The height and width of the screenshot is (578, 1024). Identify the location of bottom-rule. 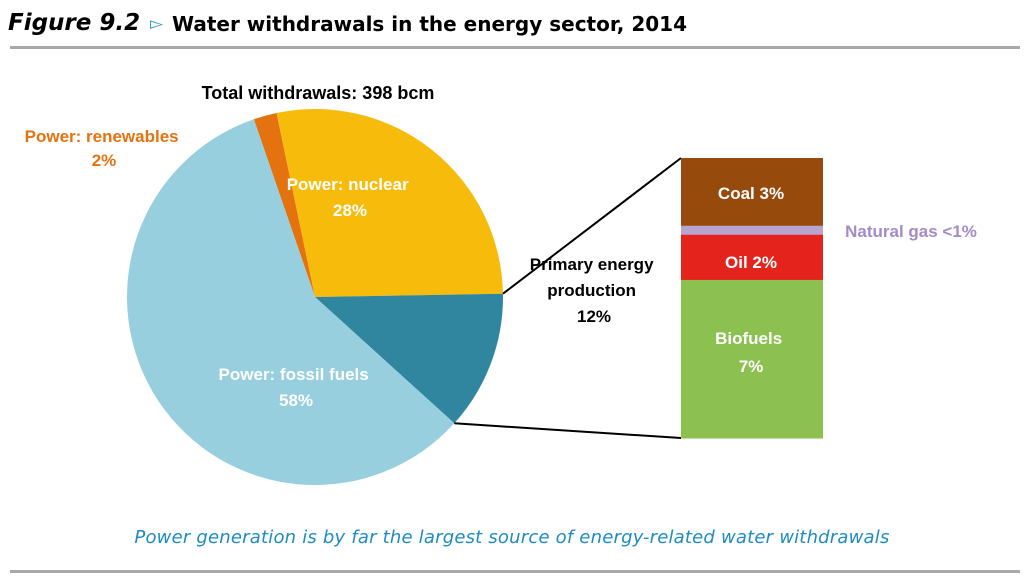
(515, 571).